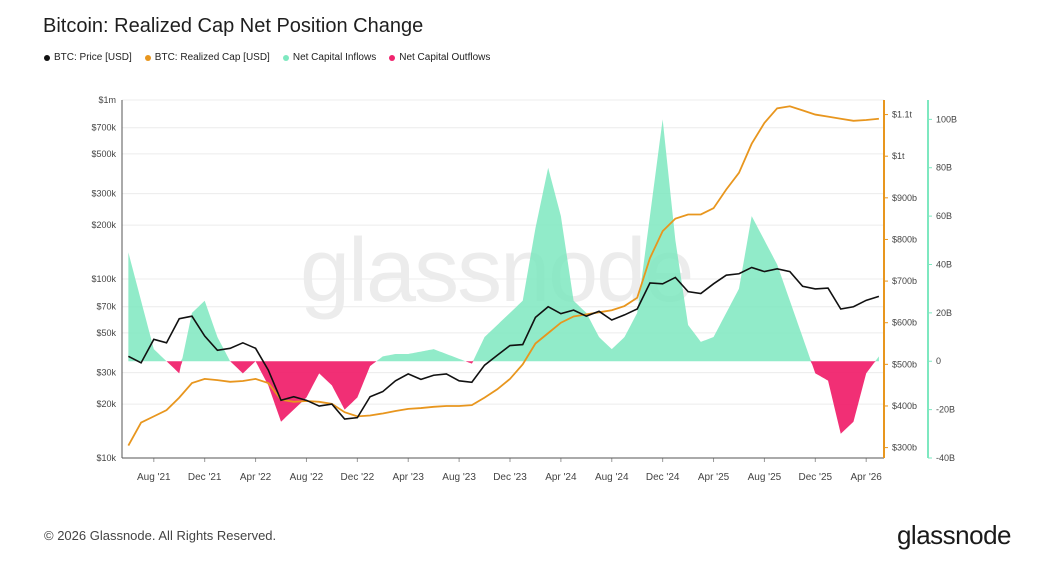 The image size is (1061, 562). Describe the element at coordinates (47, 57) in the screenshot. I see `legend-dot-price` at that location.